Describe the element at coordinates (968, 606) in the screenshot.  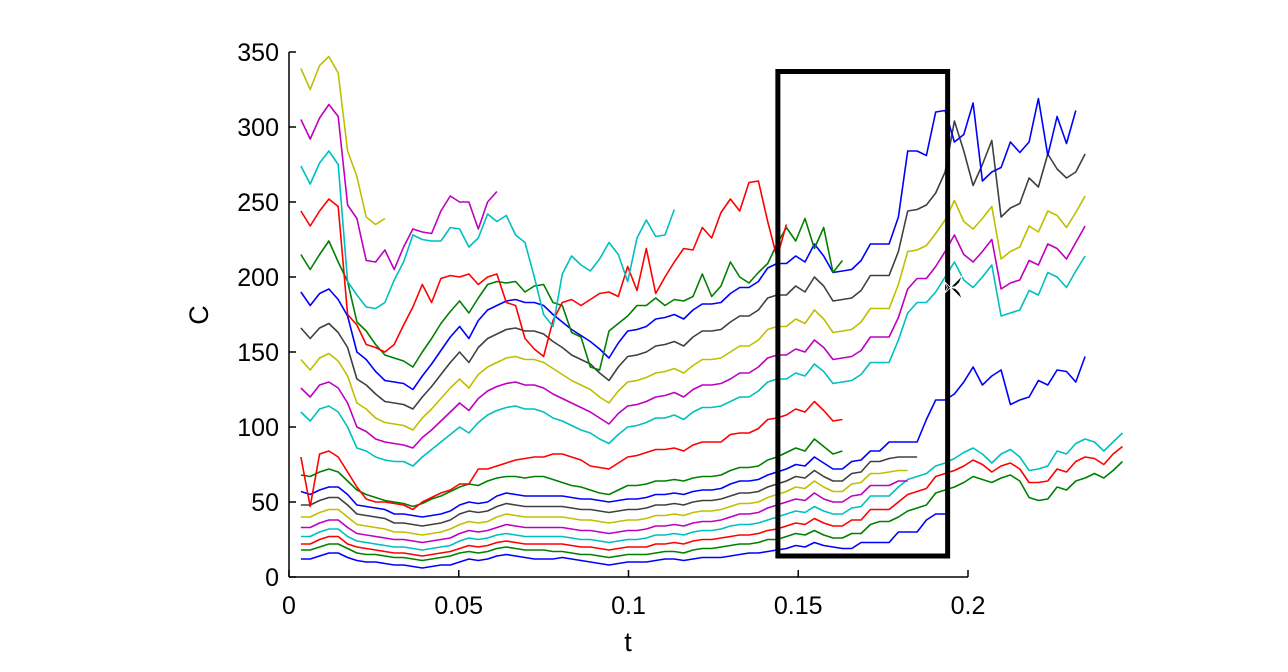
I see `x-tick-label: 0.2` at that location.